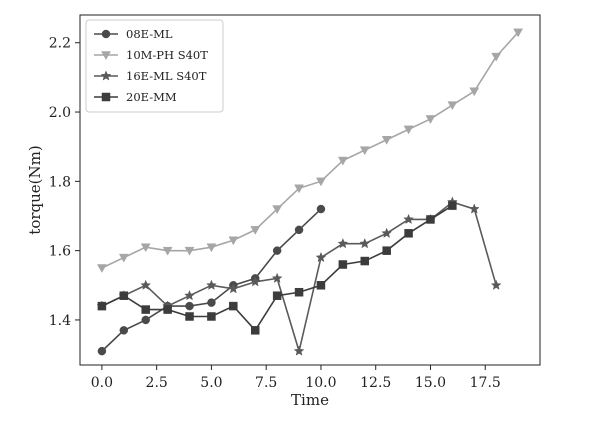  I want to click on legend-label: 10M-PH S40T, so click(167, 55).